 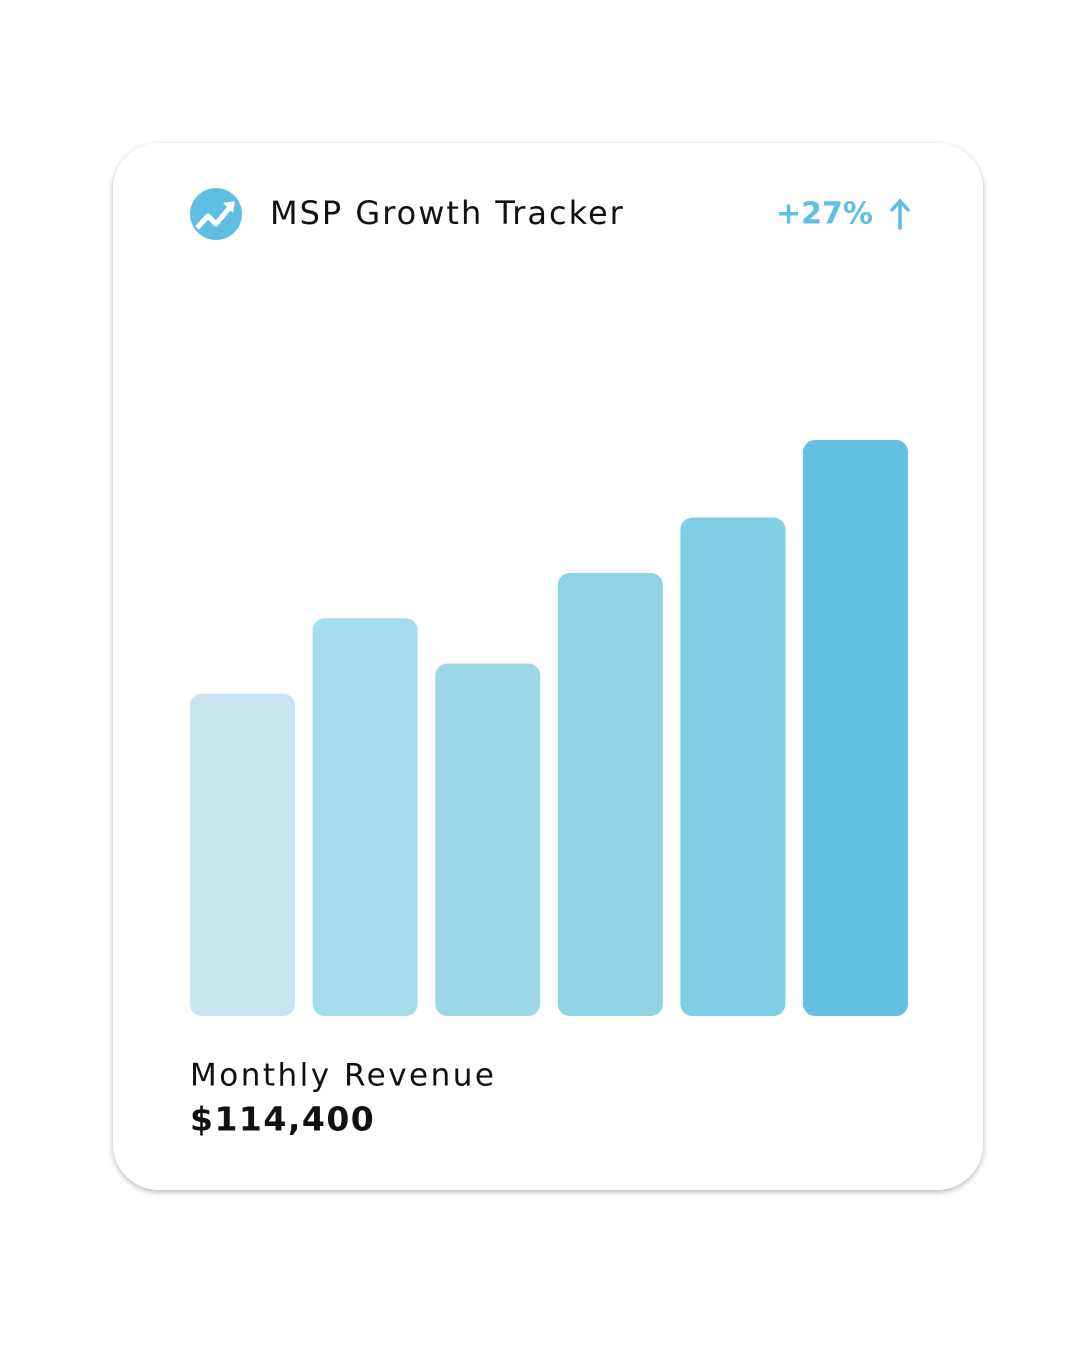 What do you see at coordinates (824, 214) in the screenshot?
I see `change-badge: +27%` at bounding box center [824, 214].